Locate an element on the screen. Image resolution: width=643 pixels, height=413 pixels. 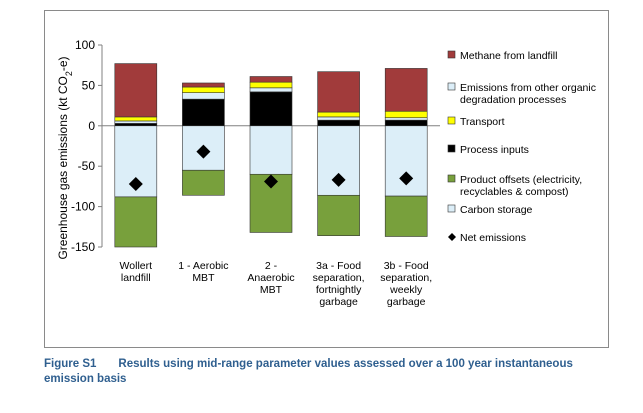
y-tick-label: 100 is located at coordinates (85, 45).